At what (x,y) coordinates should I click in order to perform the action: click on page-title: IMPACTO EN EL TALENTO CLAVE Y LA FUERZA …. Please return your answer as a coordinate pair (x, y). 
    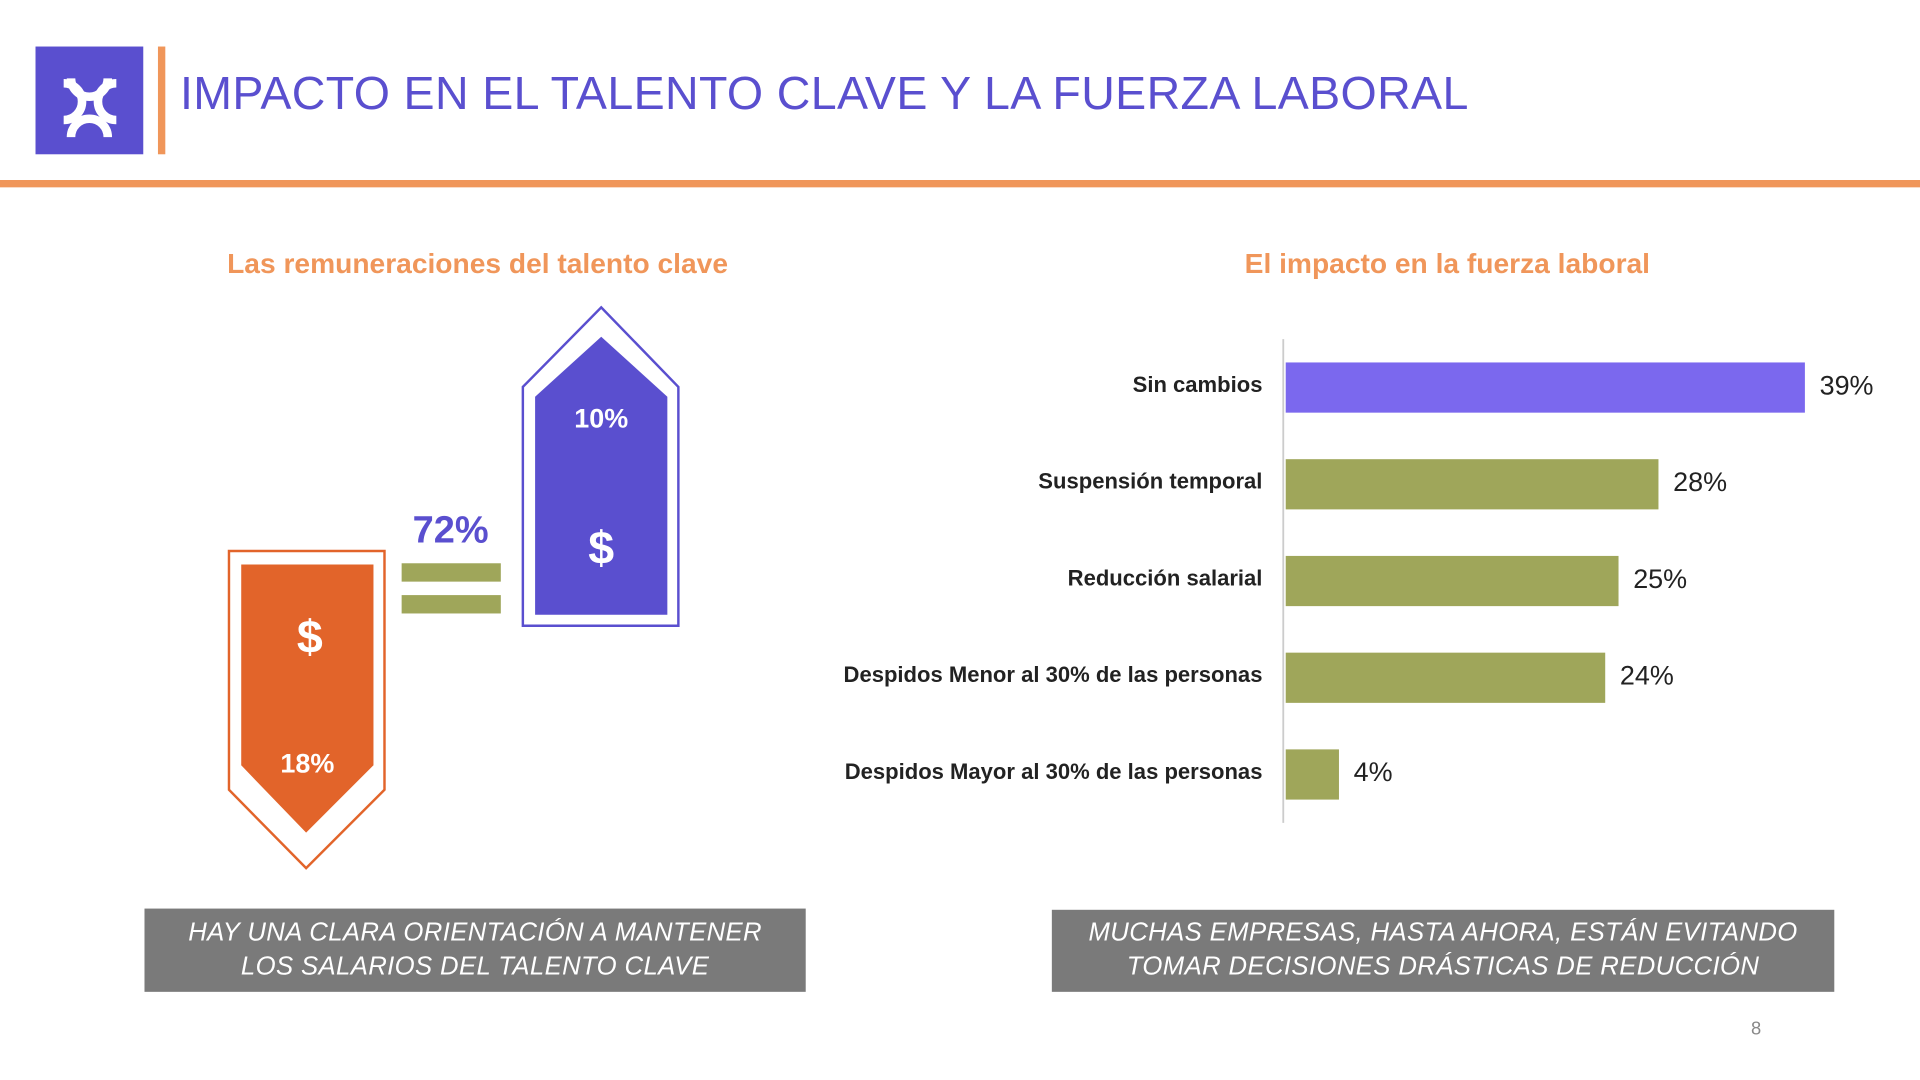
    Looking at the image, I should click on (824, 94).